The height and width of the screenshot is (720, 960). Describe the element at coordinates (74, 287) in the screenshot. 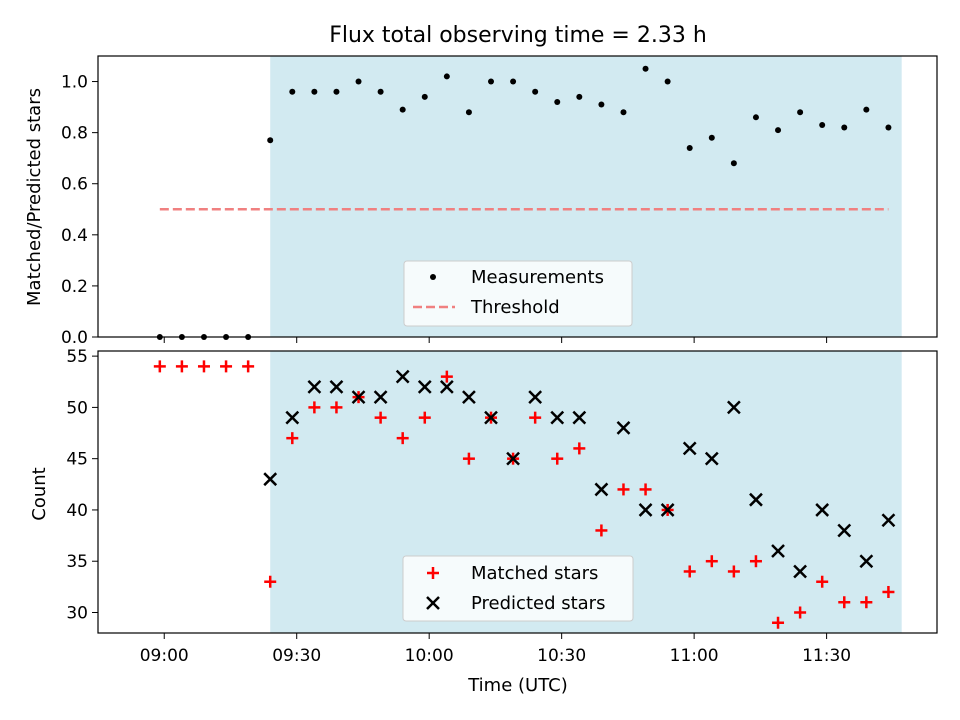

I see `top-y-tick-label: 0.2` at that location.